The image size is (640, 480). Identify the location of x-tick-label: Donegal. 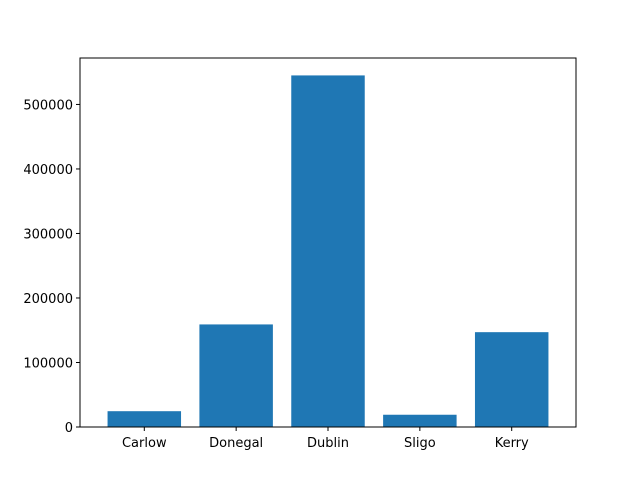
(236, 443).